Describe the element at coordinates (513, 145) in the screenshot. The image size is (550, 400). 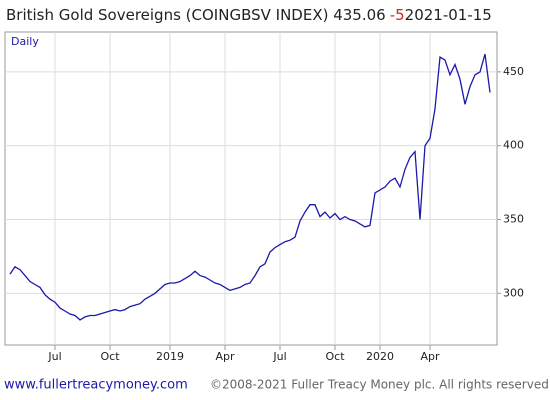
I see `y-tick-label: 400` at that location.